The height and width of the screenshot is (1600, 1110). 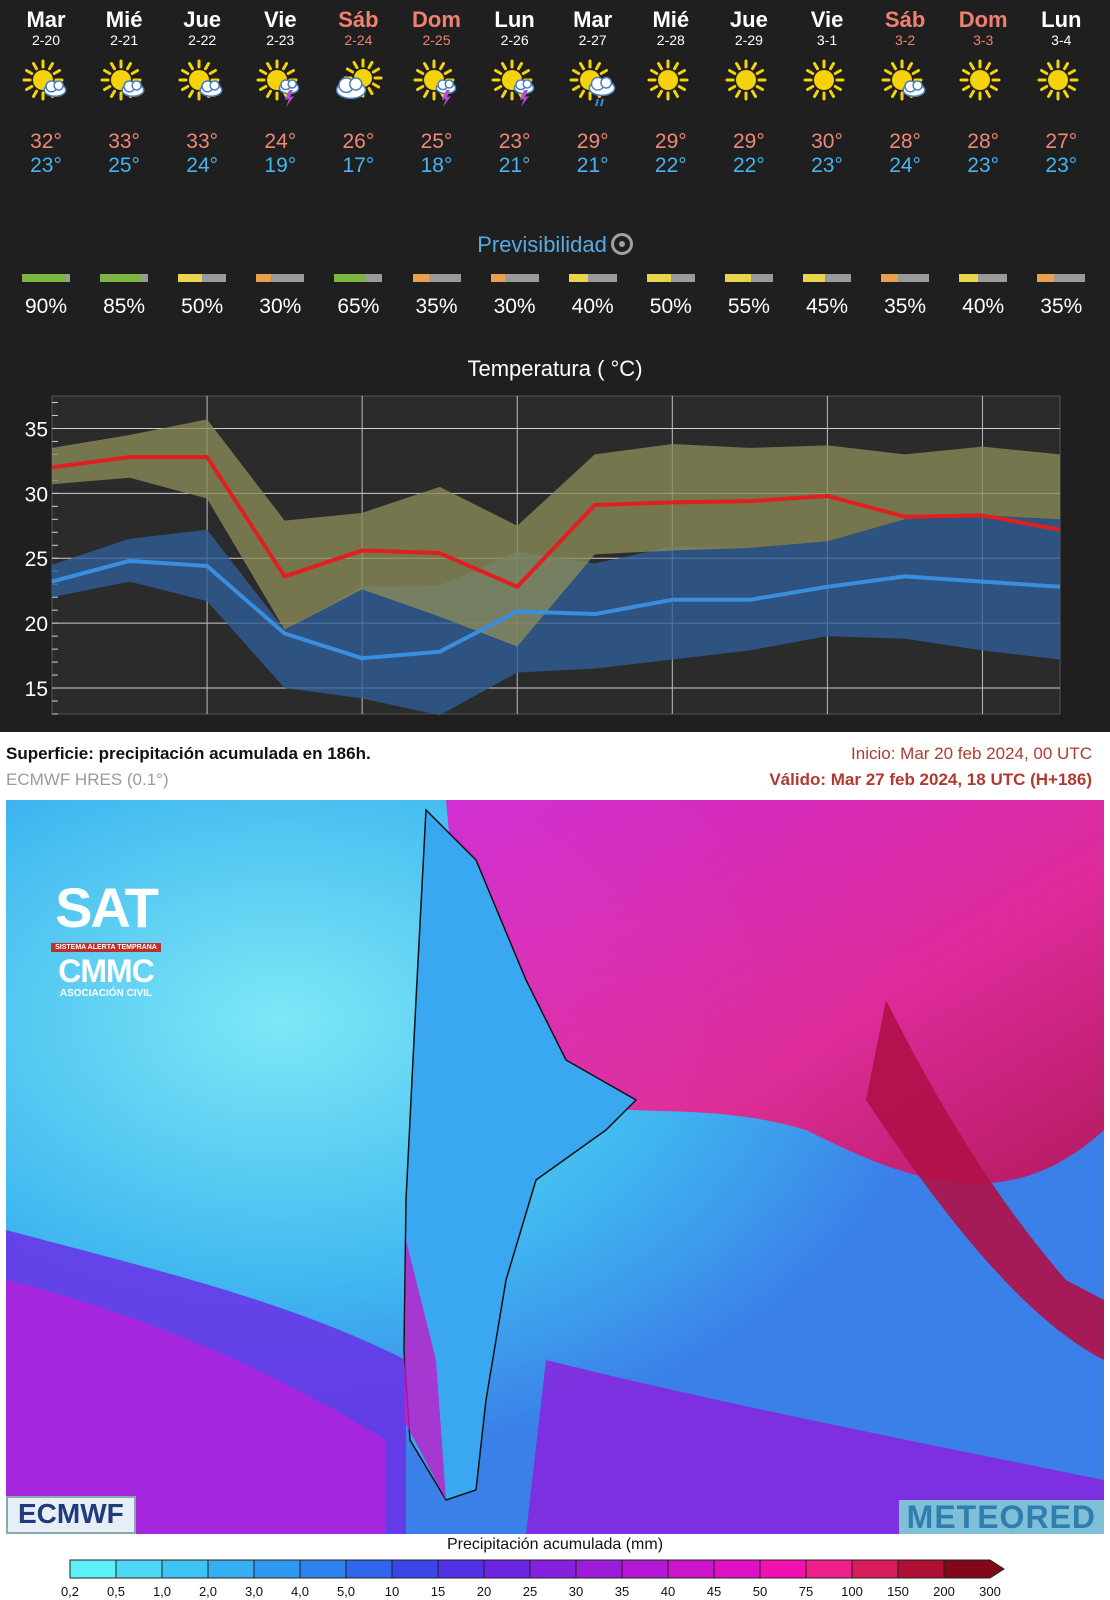 I want to click on colorbar-tick-label: 45, so click(x=714, y=1591).